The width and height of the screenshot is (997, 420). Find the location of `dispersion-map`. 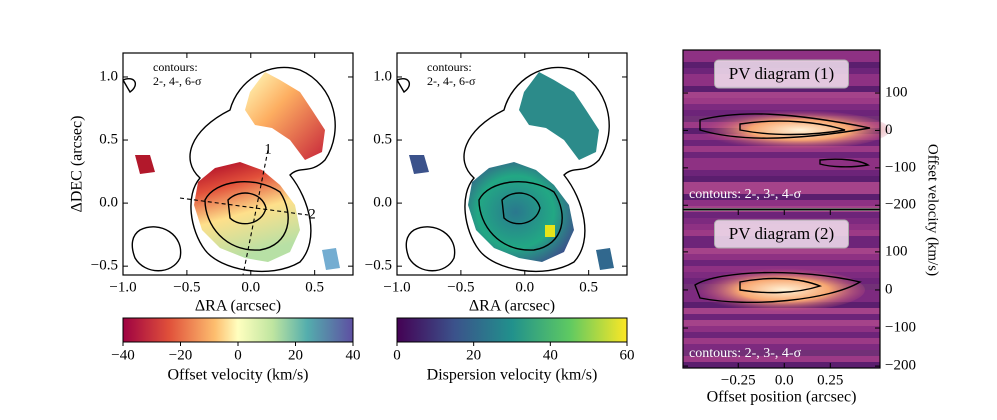

dispersion-map is located at coordinates (505, 169).